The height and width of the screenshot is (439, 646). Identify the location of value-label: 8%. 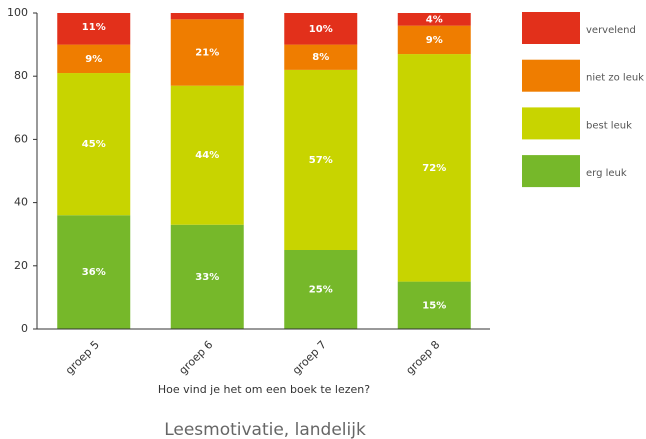
(320, 57).